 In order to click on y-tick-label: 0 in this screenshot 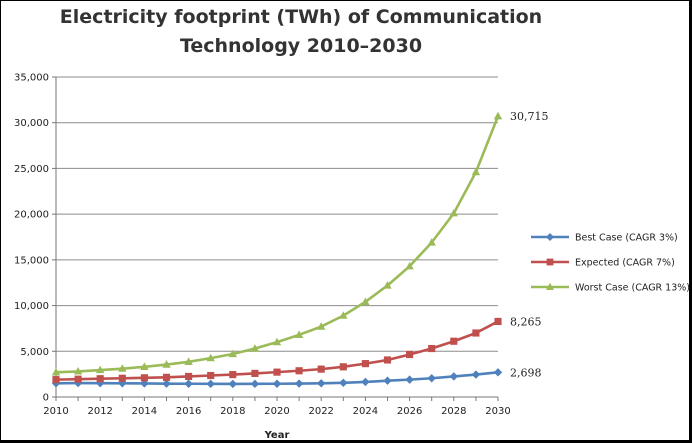, I will do `click(46, 398)`.